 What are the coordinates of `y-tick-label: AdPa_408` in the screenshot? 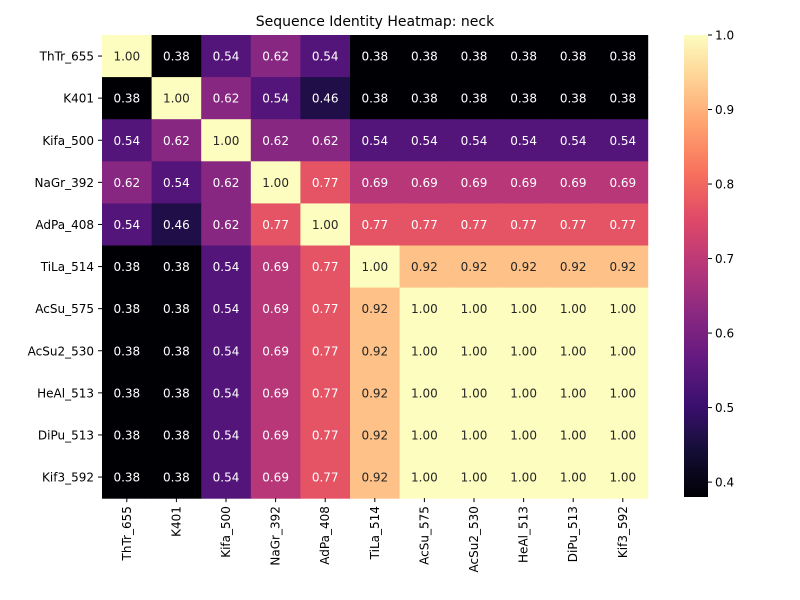 It's located at (64, 225).